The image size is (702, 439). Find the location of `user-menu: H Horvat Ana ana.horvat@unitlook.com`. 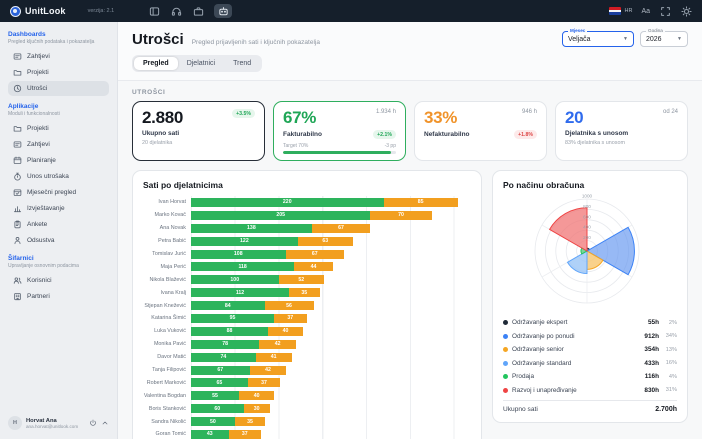

user-menu: H Horvat Ana ana.horvat@unitlook.com is located at coordinates (58, 423).